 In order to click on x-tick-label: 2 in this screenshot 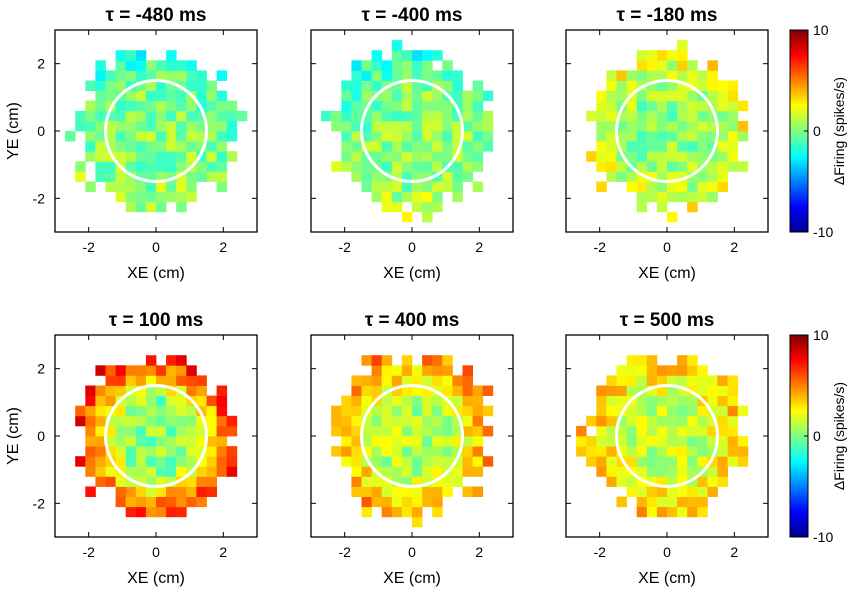, I will do `click(223, 552)`.